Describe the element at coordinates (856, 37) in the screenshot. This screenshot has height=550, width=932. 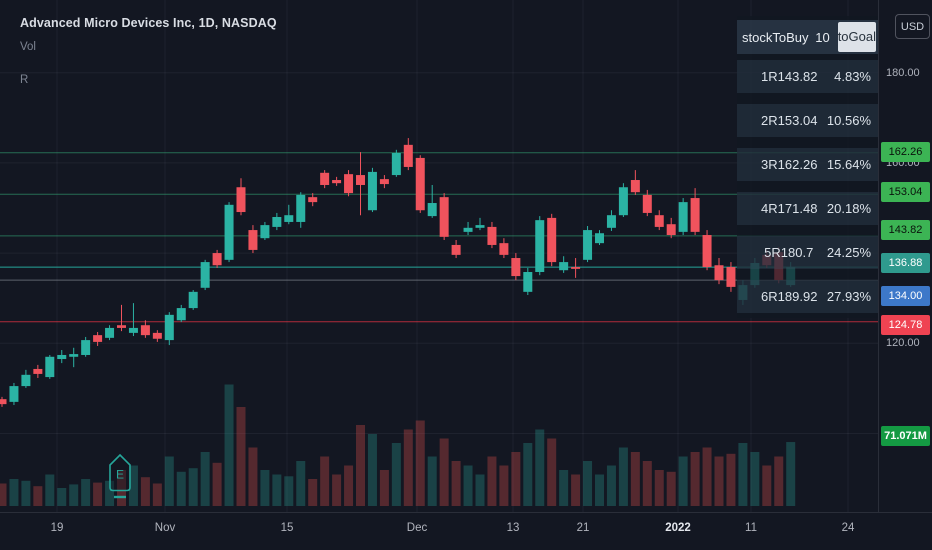
I see `togoal-button: toGoal` at that location.